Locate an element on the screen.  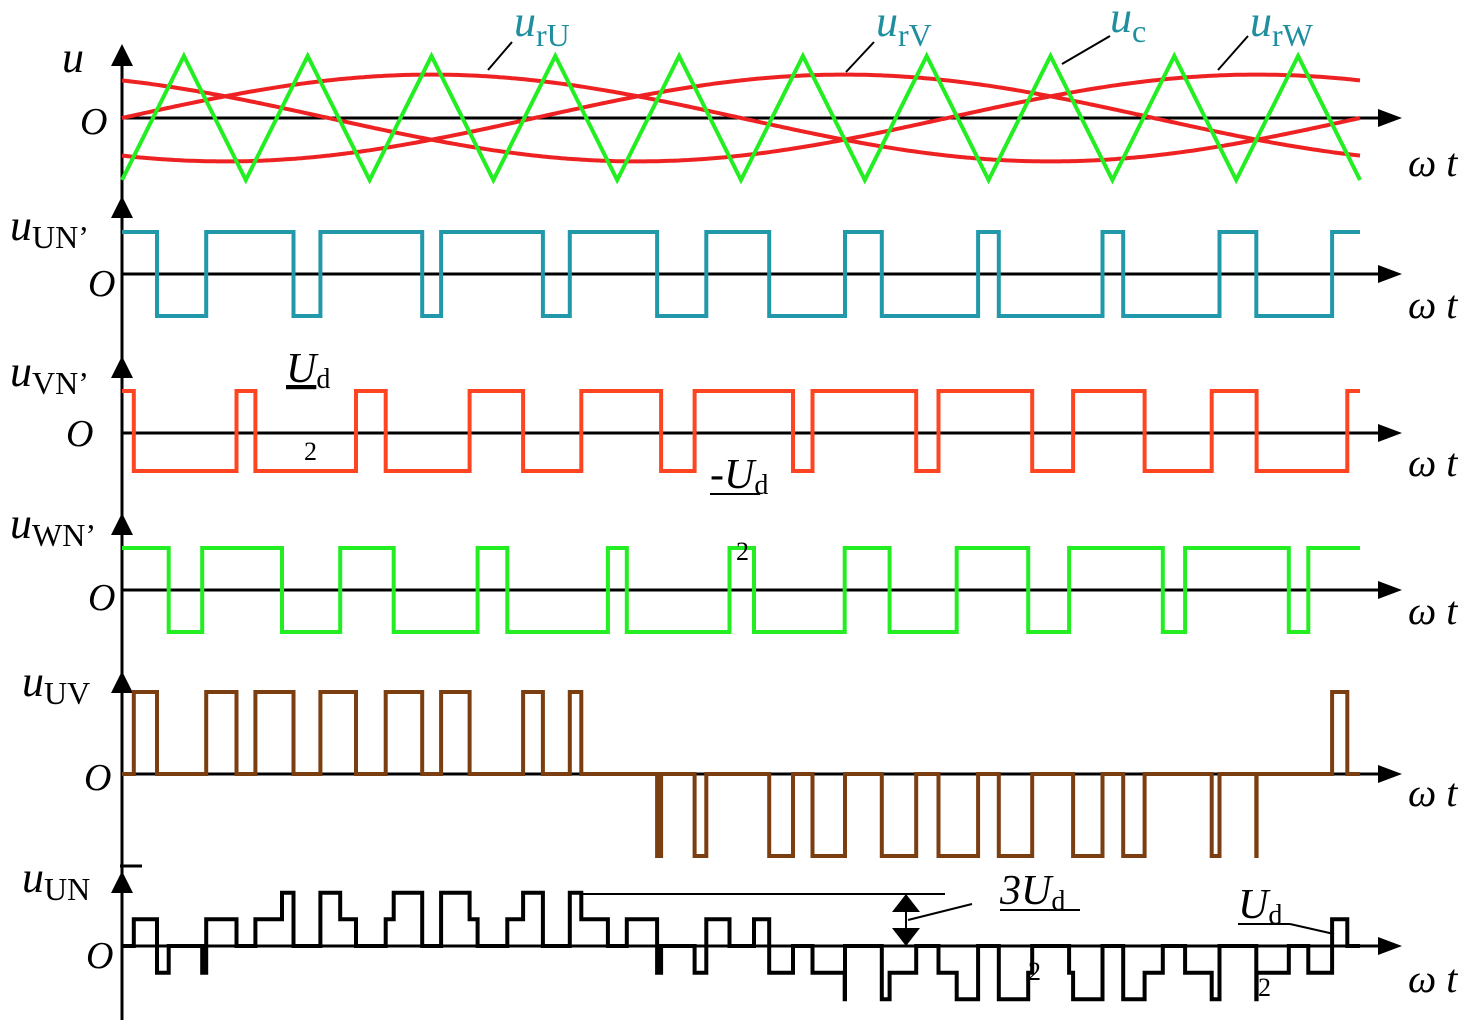
omega-t-panel-4: ω t is located at coordinates (1433, 610).